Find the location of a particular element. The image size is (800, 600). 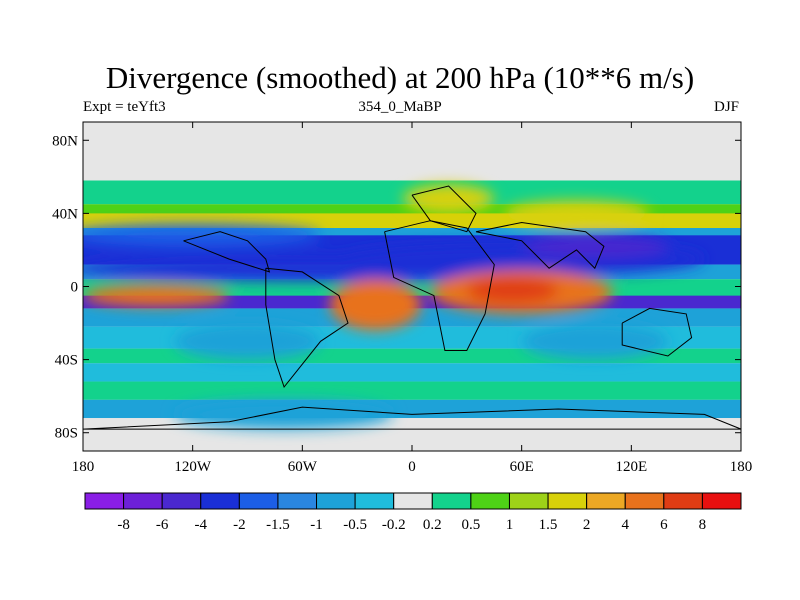

colorbar-label: -8 is located at coordinates (123, 525).